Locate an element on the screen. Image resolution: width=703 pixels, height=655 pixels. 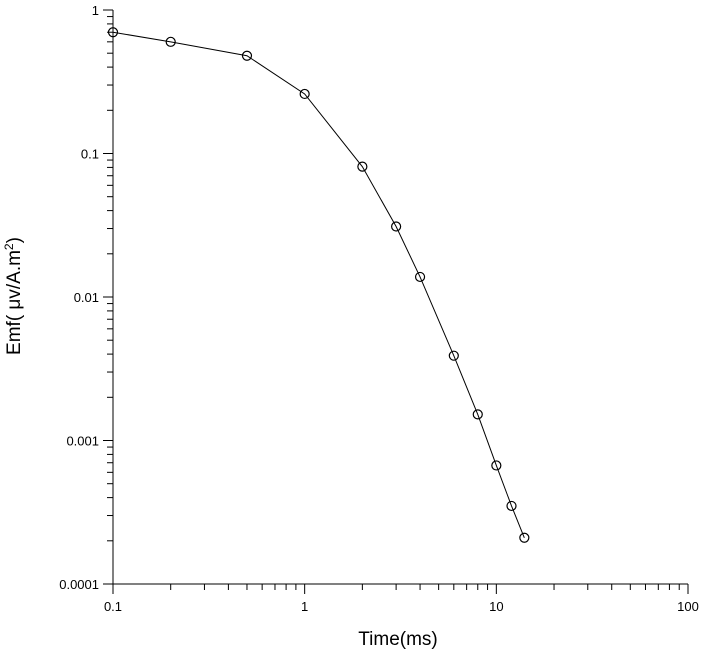
y-tick-label: 0.1 is located at coordinates (90, 154).